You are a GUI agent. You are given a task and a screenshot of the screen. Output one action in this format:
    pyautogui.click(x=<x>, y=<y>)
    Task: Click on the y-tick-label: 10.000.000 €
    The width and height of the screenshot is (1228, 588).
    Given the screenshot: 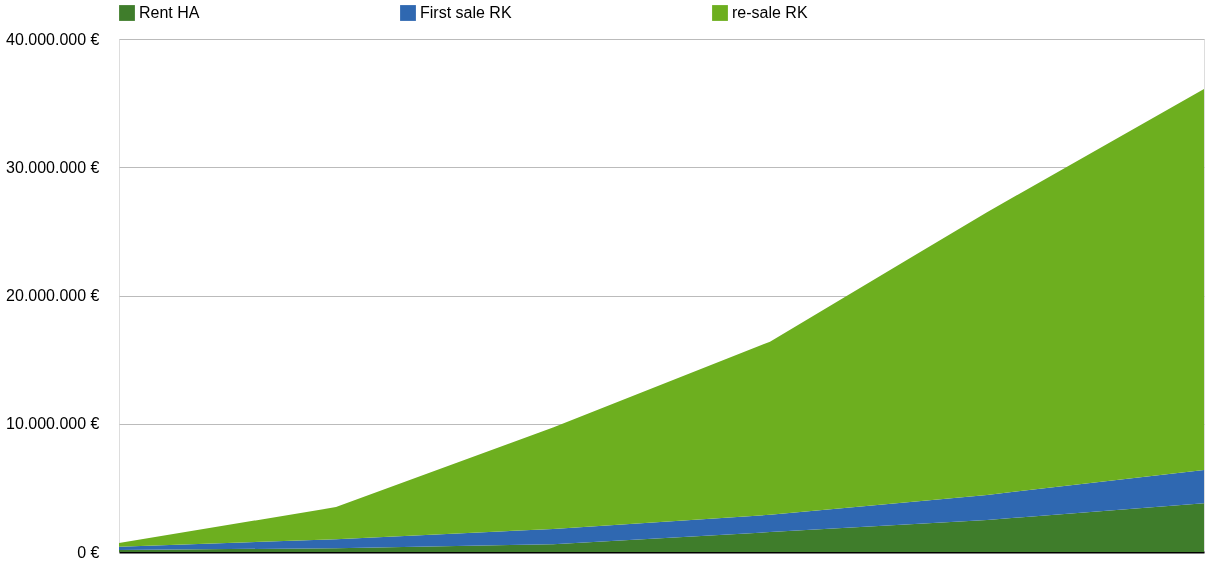 What is the action you would take?
    pyautogui.click(x=53, y=424)
    